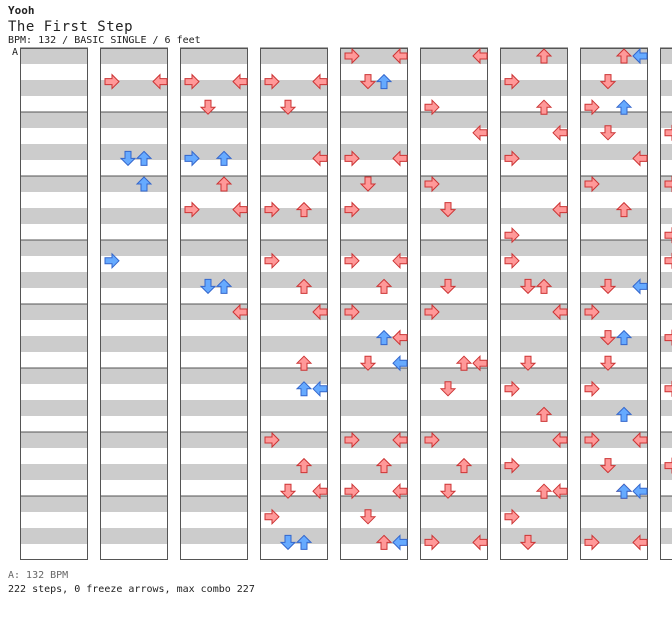 Image resolution: width=672 pixels, height=620 pixels. What do you see at coordinates (21, 10) in the screenshot?
I see `artist-name: Yooh` at bounding box center [21, 10].